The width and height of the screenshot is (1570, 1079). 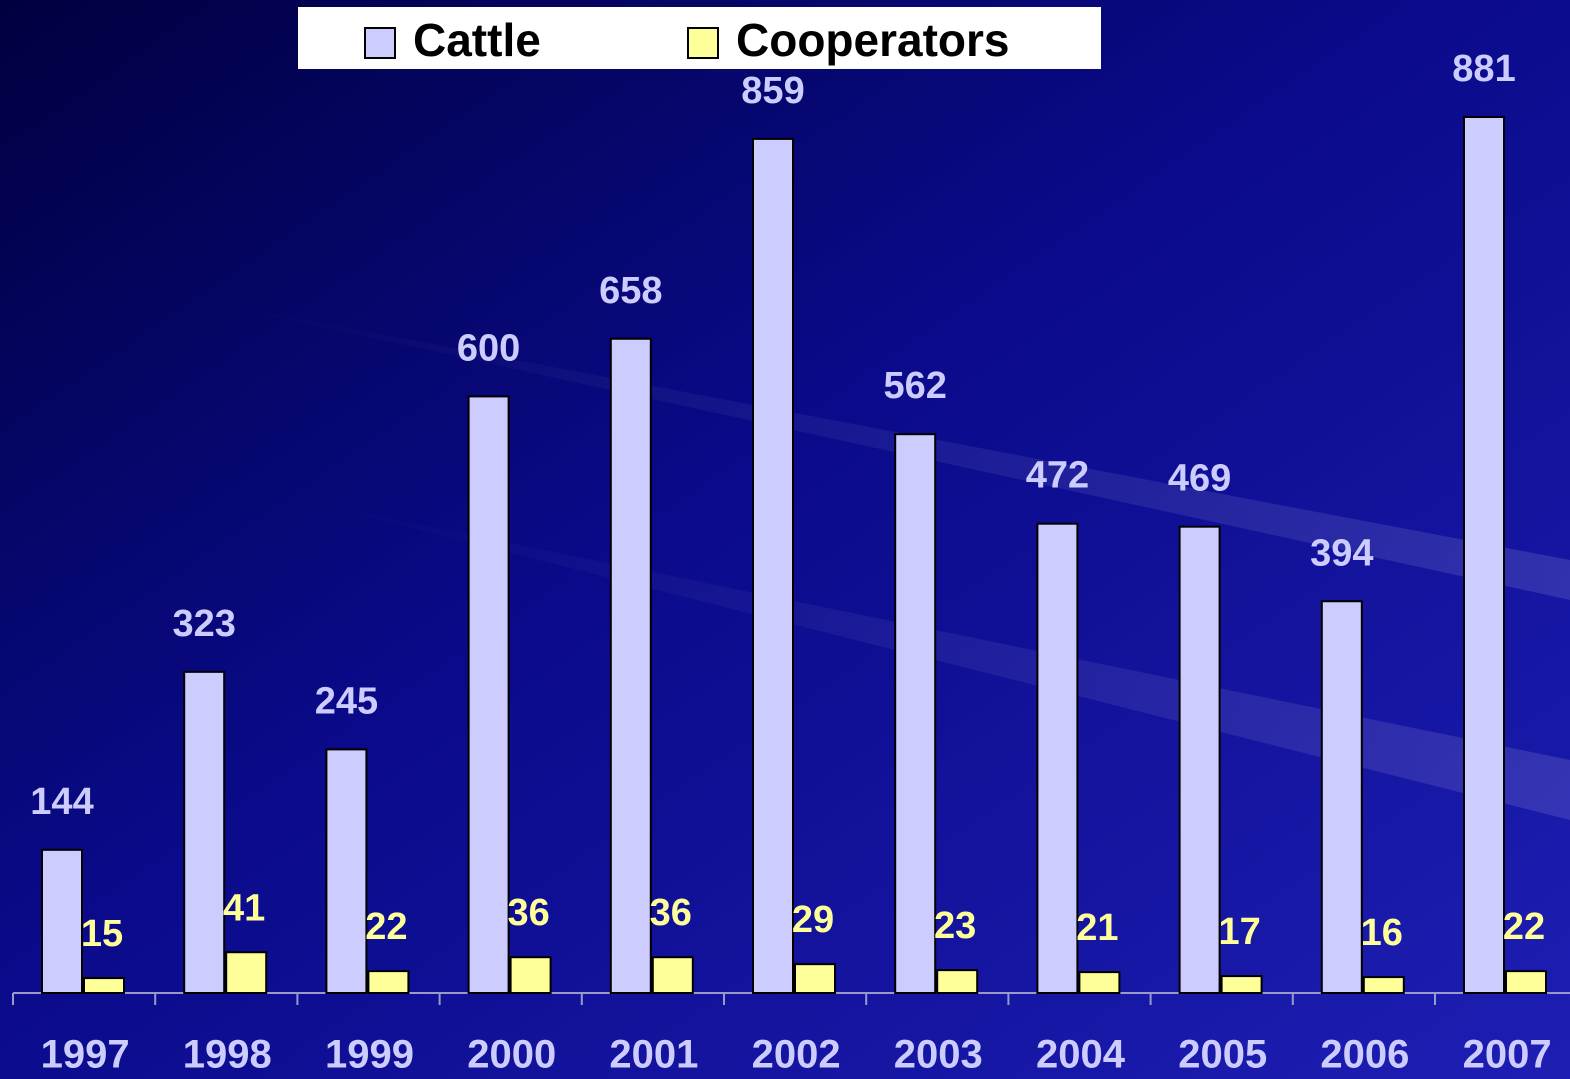 I want to click on legend-label: Cooperators, so click(x=872, y=40).